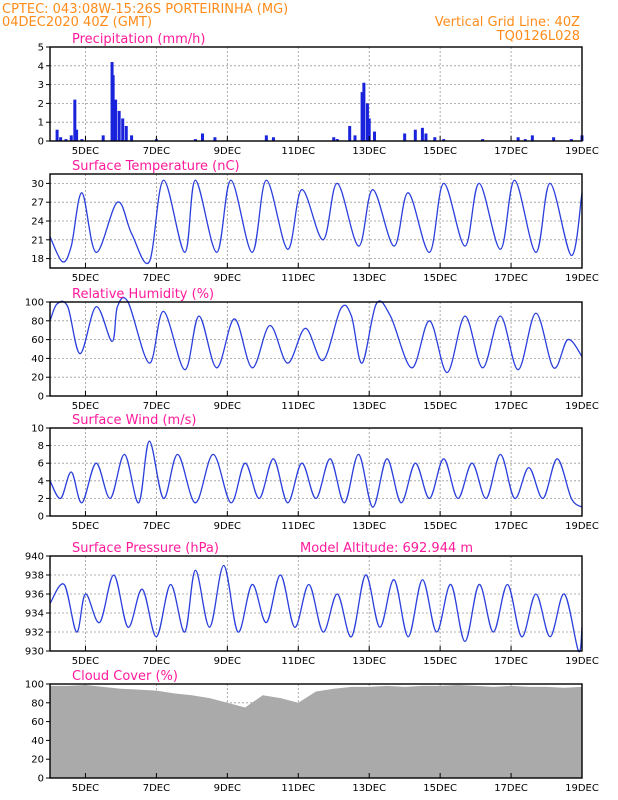 This screenshot has height=800, width=618. Describe the element at coordinates (41, 48) in the screenshot. I see `y-tick-label: 5` at that location.